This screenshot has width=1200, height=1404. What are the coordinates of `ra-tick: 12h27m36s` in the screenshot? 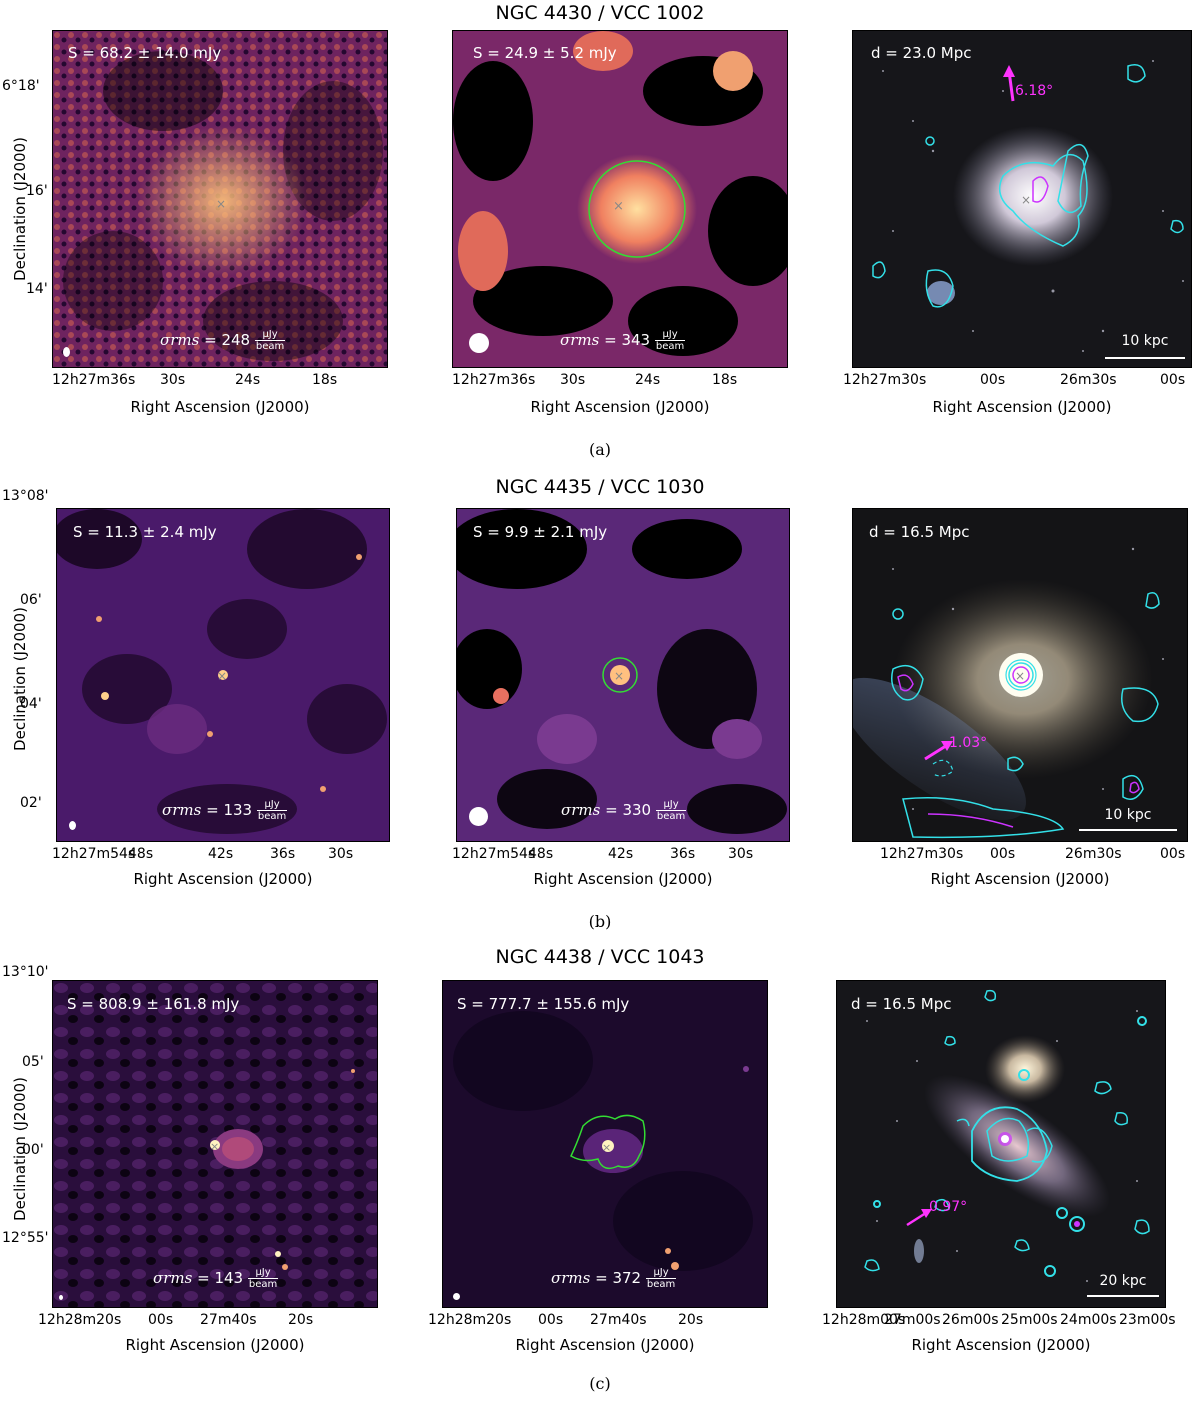 It's located at (494, 380).